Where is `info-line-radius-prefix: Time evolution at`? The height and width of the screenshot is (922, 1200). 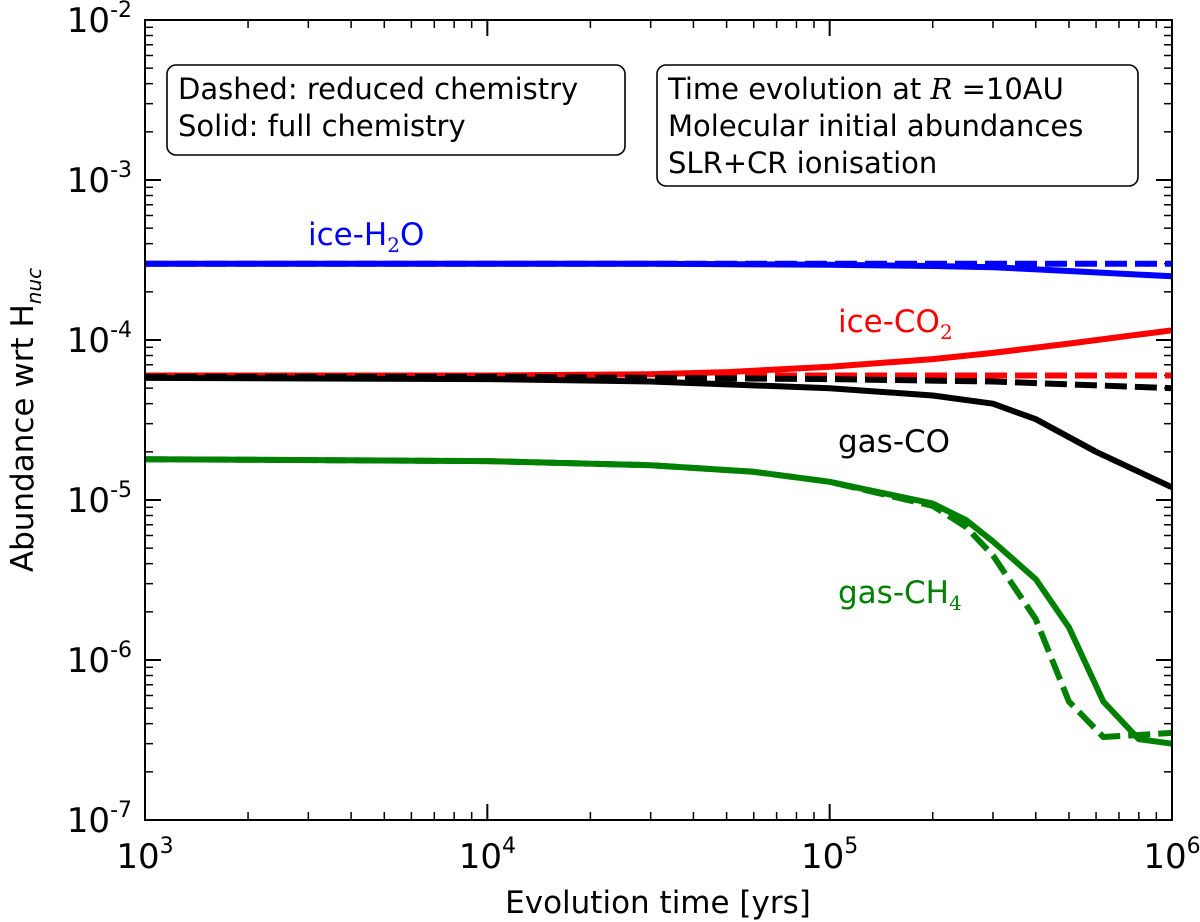 info-line-radius-prefix: Time evolution at is located at coordinates (799, 89).